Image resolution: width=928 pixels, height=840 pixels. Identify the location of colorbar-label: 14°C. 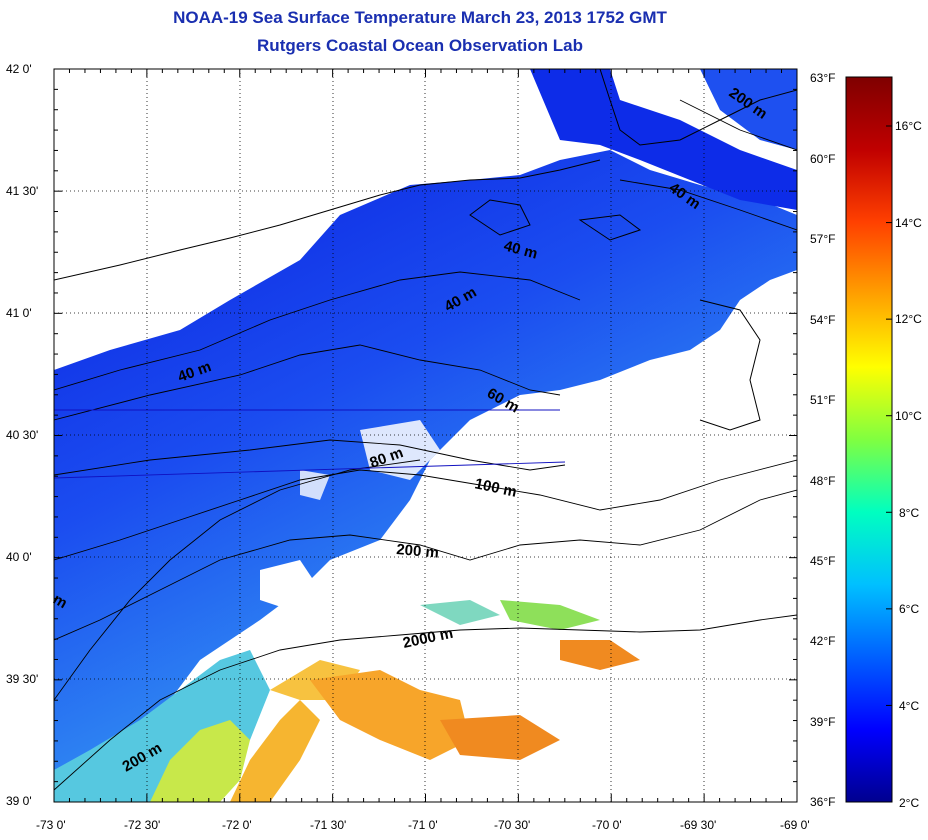
(908, 223).